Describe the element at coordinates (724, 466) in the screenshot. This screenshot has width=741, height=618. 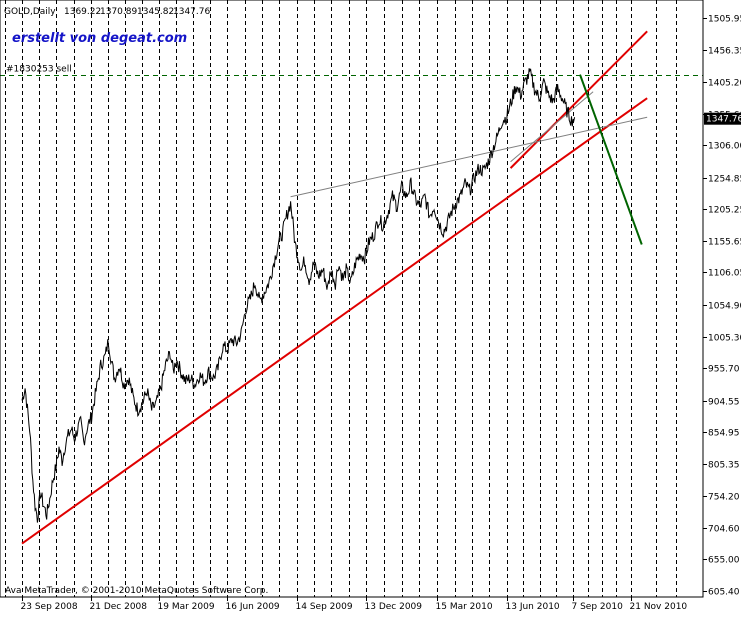
I see `y-tick-label: 805.35` at that location.